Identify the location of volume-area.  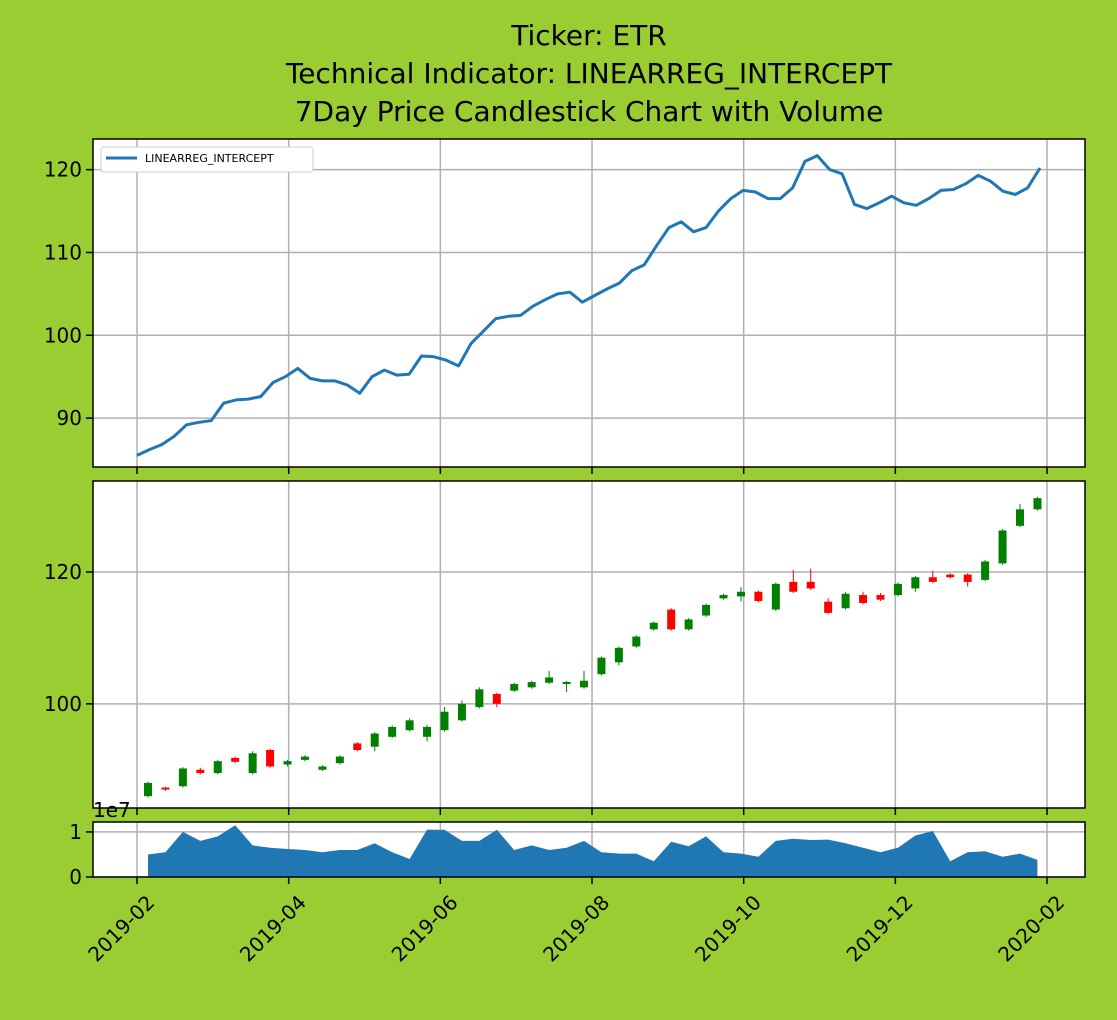
(593, 851).